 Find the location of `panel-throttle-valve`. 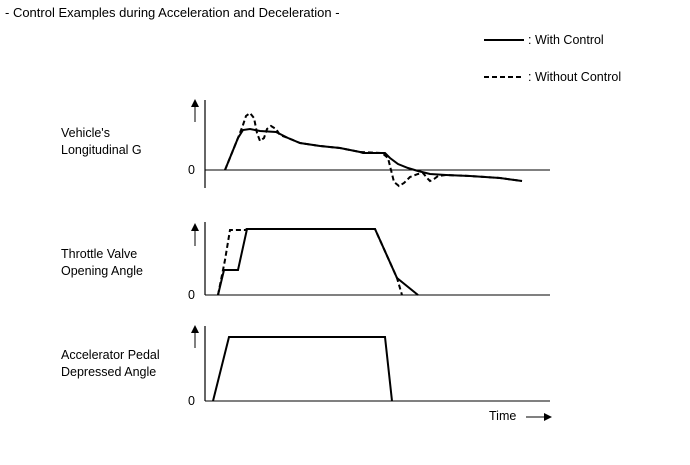

panel-throttle-valve is located at coordinates (370, 259).